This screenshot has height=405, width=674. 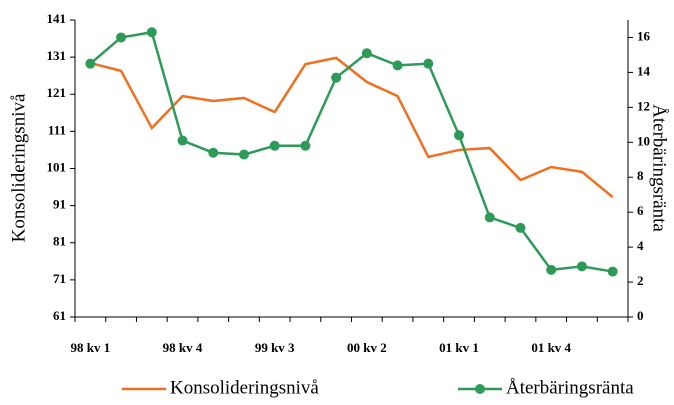 What do you see at coordinates (659, 168) in the screenshot?
I see `y2-axis-title: Återbäringsränta` at bounding box center [659, 168].